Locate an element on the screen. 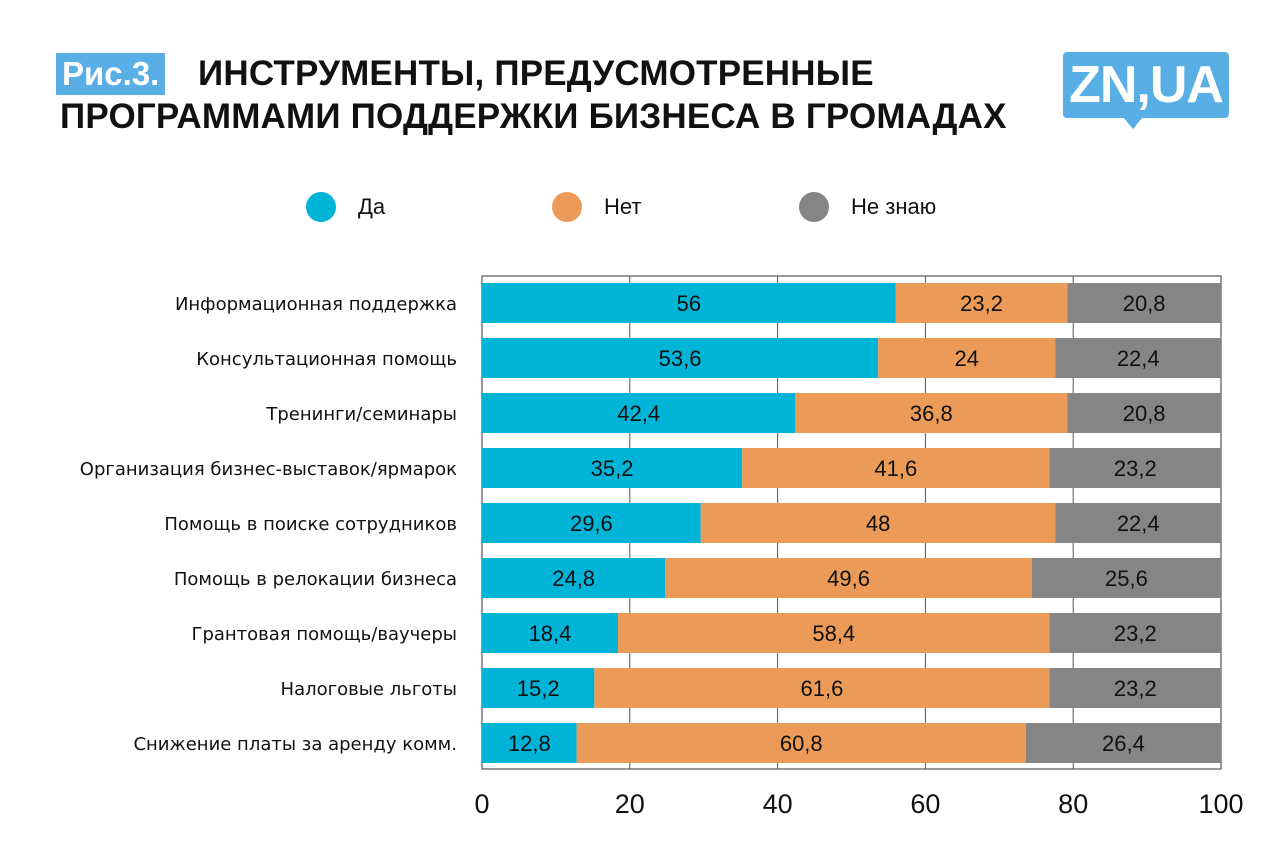  data-label: 35,2 is located at coordinates (612, 468).